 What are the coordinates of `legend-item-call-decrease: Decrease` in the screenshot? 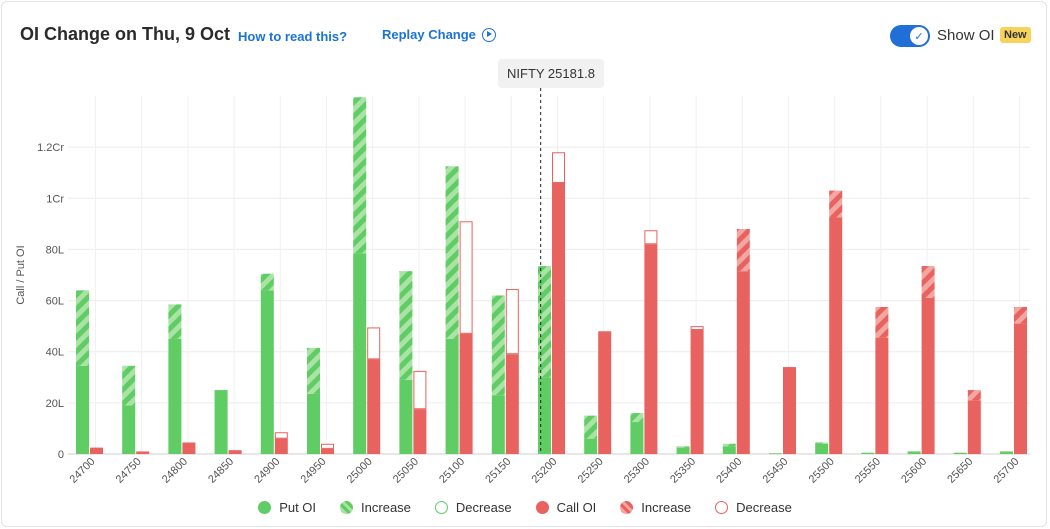 It's located at (753, 507).